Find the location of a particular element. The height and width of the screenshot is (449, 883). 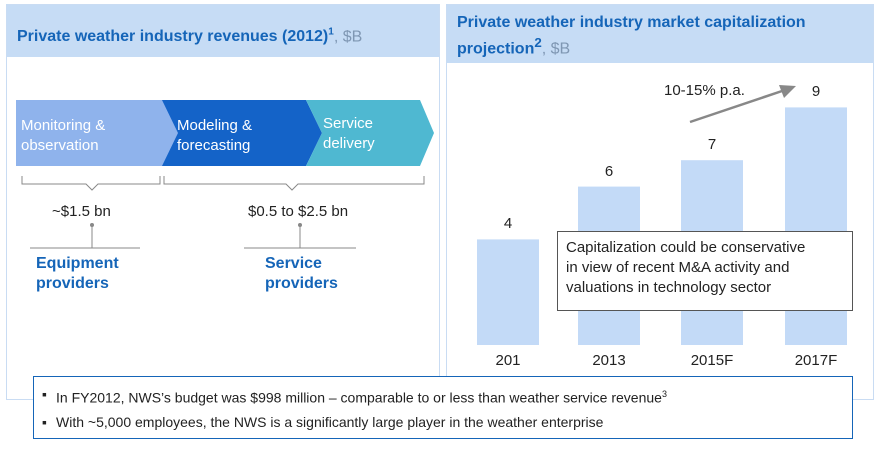

equipment-revenue-value: ~$1.5 bn is located at coordinates (81, 211).